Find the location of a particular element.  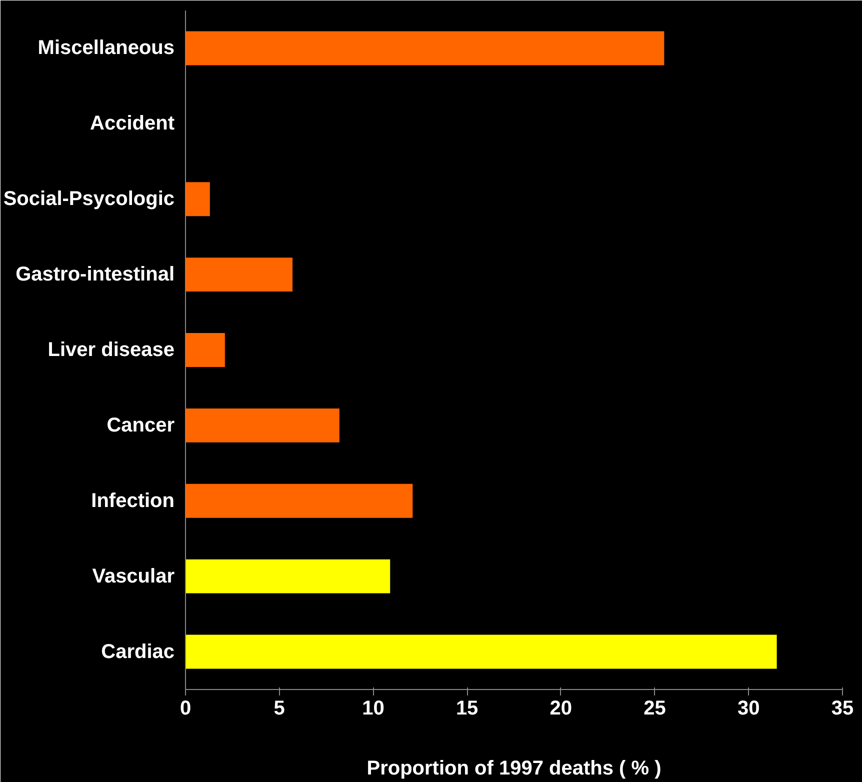

x-tick-label: 0 is located at coordinates (186, 709).